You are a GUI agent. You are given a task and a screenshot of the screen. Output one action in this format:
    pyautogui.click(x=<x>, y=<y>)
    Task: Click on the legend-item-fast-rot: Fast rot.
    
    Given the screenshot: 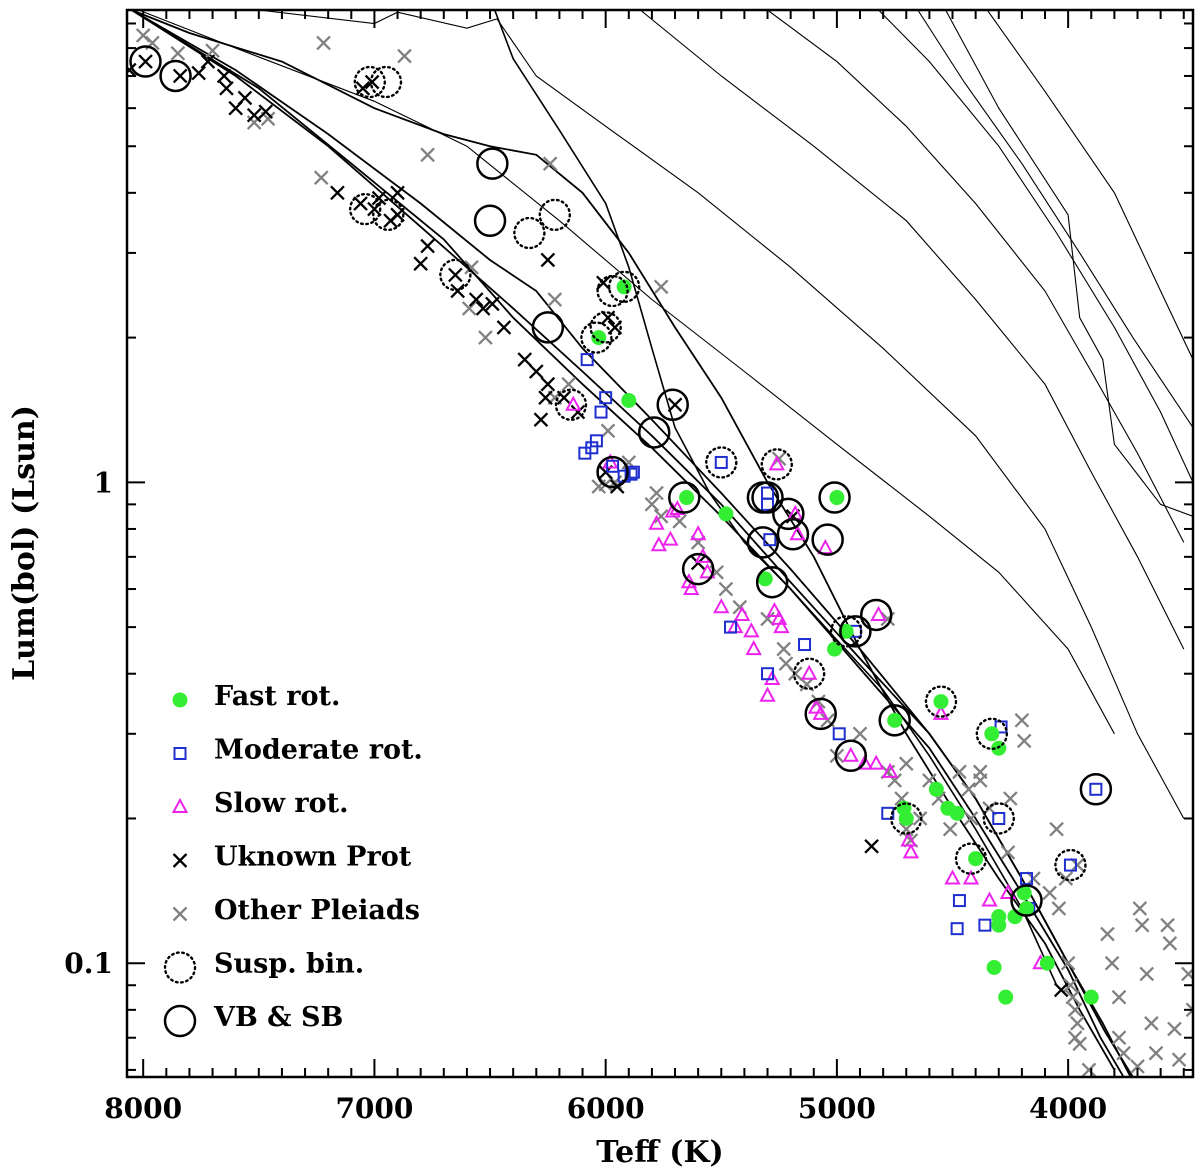 What is the action you would take?
    pyautogui.click(x=256, y=696)
    